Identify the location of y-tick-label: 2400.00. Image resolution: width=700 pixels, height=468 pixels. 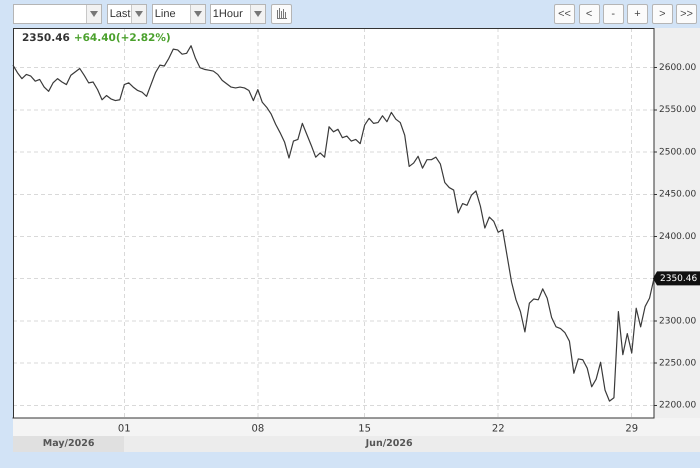
(677, 237).